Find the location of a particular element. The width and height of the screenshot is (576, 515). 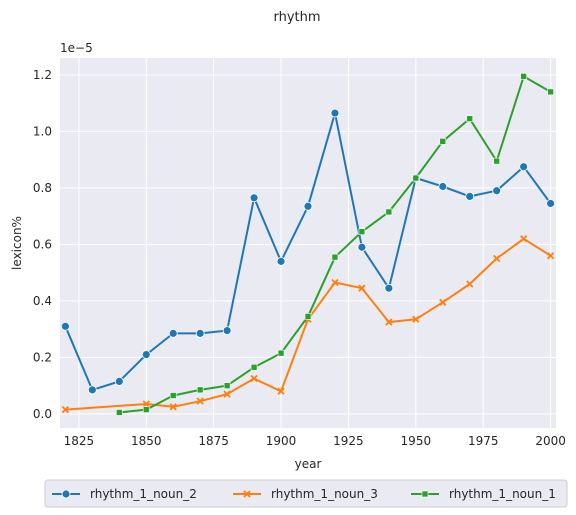

y-tick-label: 0.4 is located at coordinates (42, 301).